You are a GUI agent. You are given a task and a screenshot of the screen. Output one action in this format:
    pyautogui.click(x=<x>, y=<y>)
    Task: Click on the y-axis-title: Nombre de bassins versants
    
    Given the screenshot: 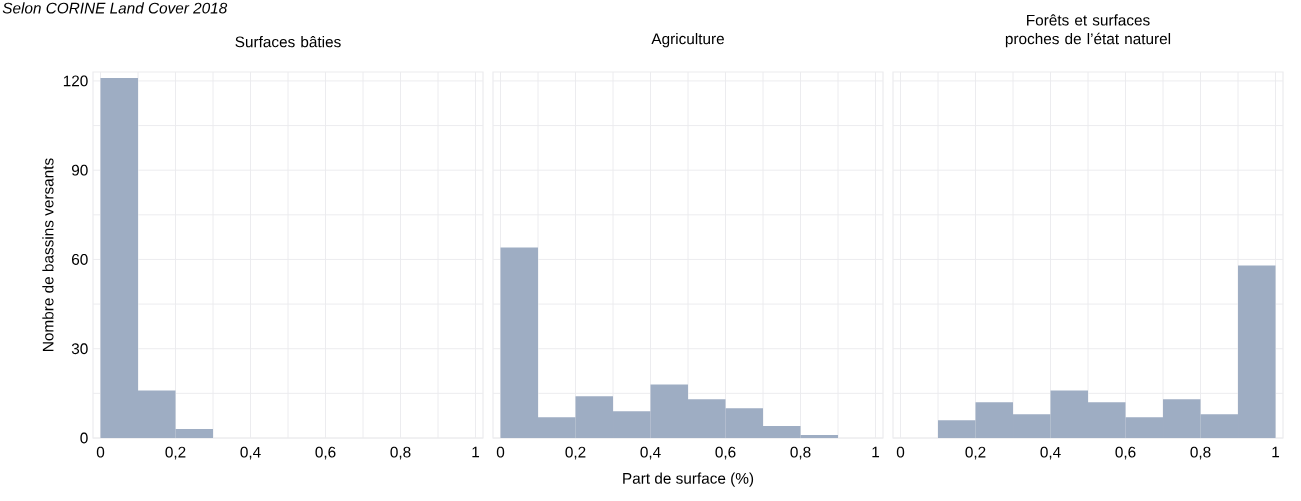 What is the action you would take?
    pyautogui.click(x=48, y=254)
    